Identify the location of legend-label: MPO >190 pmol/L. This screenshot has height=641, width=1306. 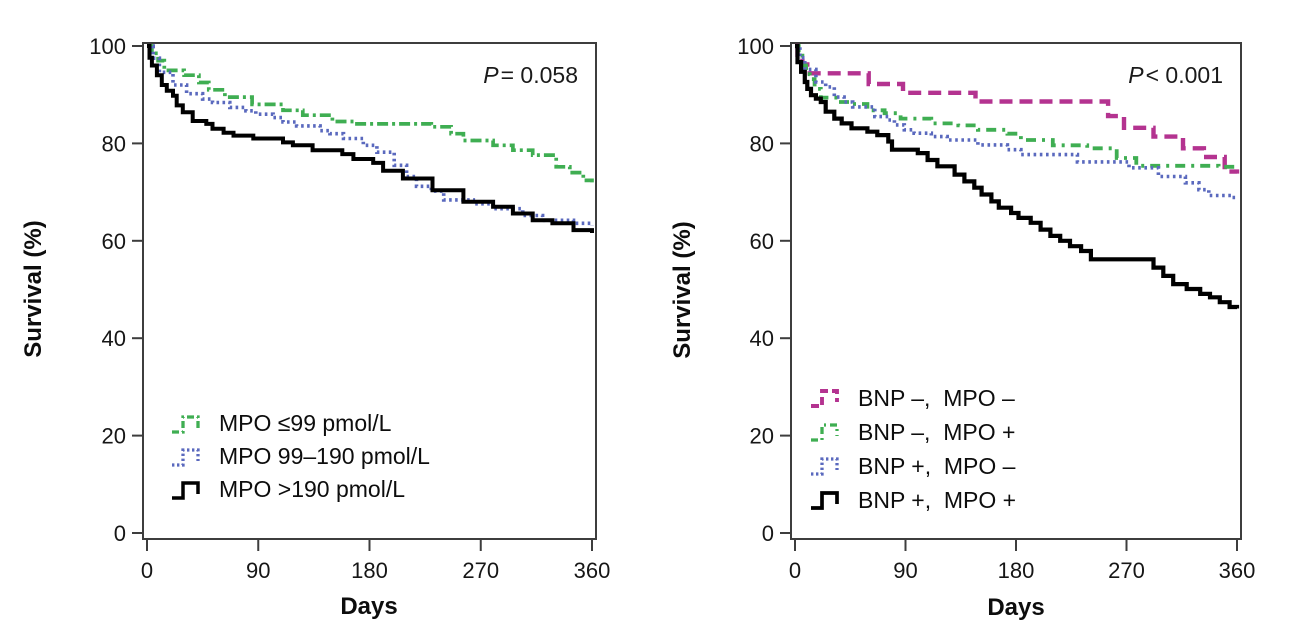
(312, 489).